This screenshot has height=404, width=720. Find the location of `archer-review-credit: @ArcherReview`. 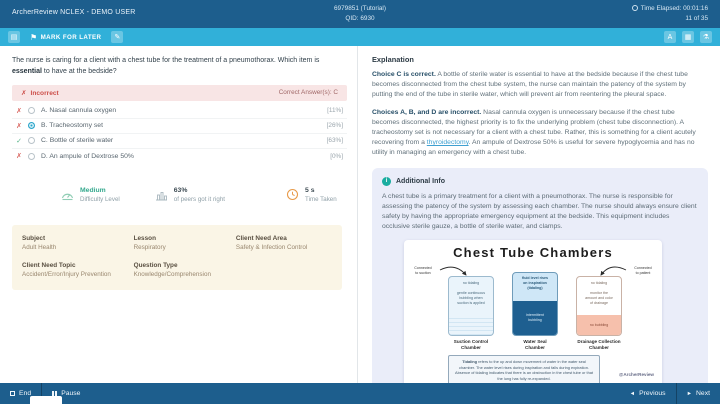

archer-review-credit: @ArcherReview is located at coordinates (636, 375).